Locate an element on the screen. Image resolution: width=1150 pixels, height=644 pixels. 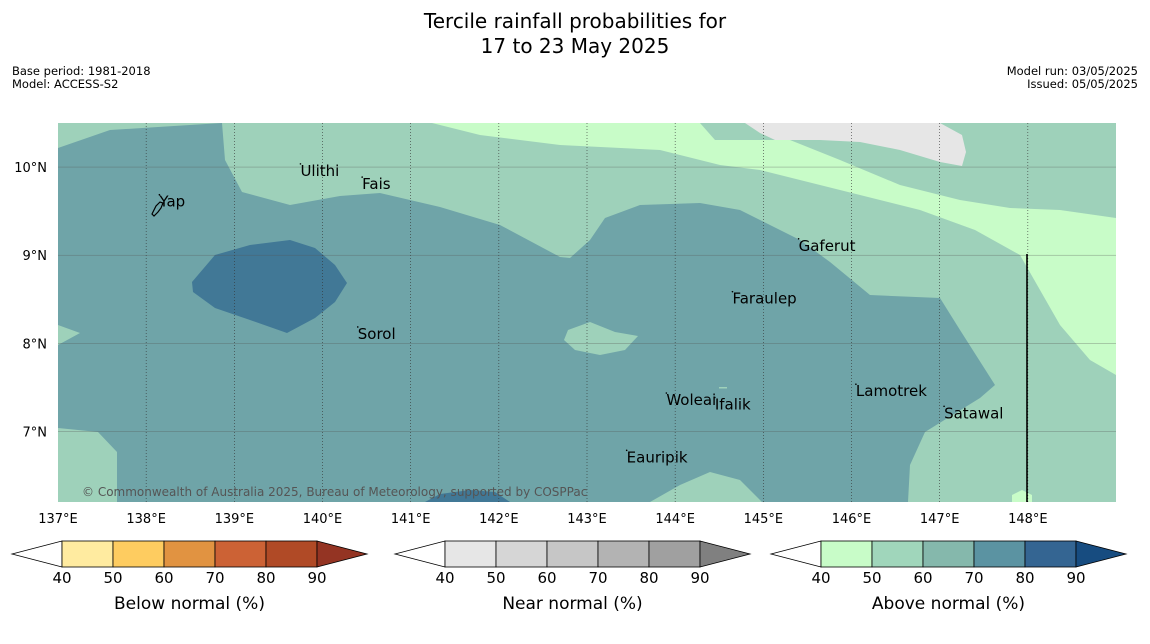
place-label: Faraulep is located at coordinates (764, 299).